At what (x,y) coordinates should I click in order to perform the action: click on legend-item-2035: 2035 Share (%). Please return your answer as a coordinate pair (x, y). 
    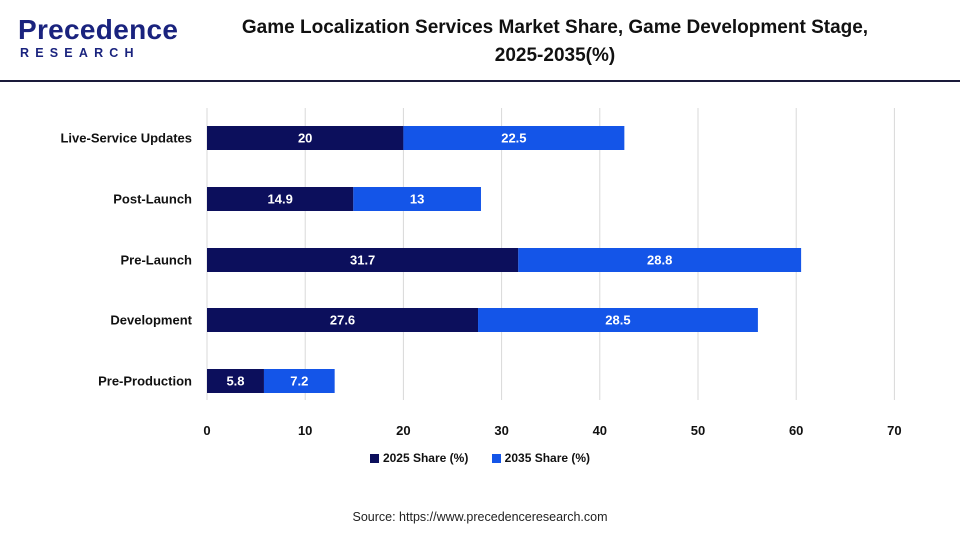
    Looking at the image, I should click on (541, 458).